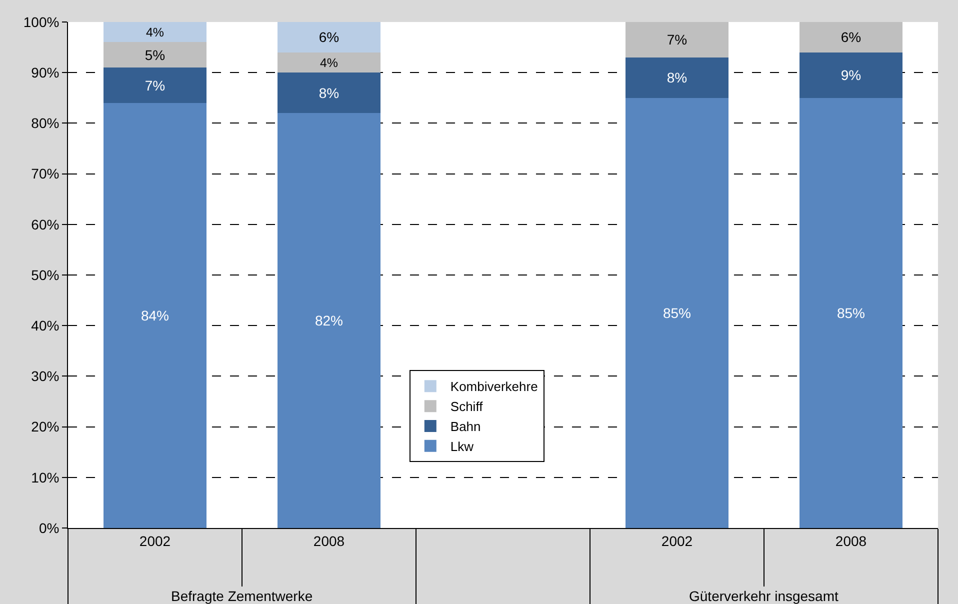 The width and height of the screenshot is (958, 604). Describe the element at coordinates (467, 406) in the screenshot. I see `legend-label: Schiff` at that location.